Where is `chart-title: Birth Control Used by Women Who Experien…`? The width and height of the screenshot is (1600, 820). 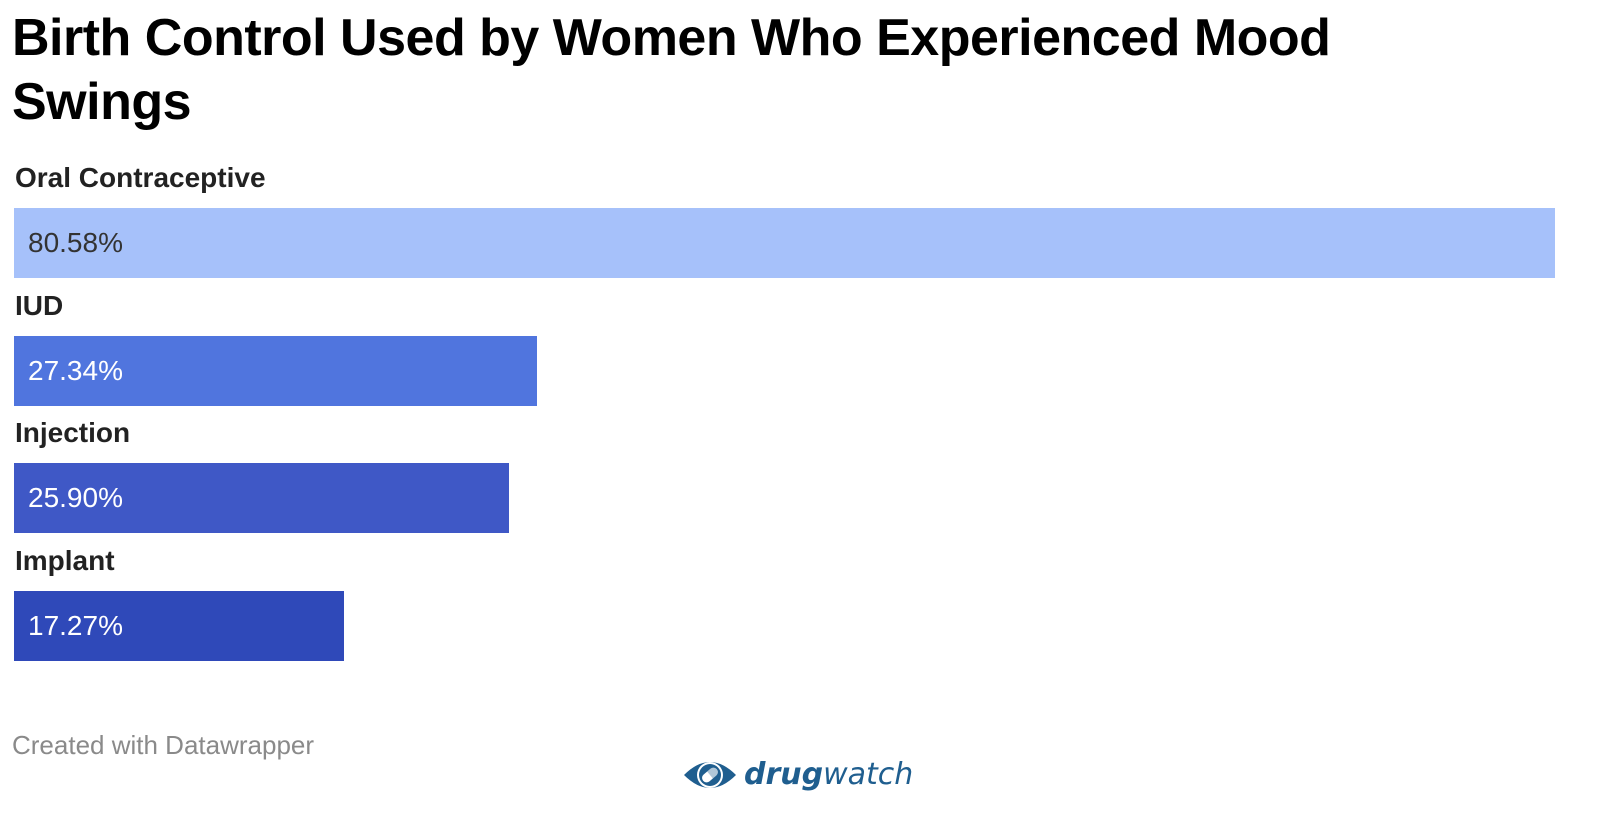
chart-title: Birth Control Used by Women Who Experien… is located at coordinates (671, 70).